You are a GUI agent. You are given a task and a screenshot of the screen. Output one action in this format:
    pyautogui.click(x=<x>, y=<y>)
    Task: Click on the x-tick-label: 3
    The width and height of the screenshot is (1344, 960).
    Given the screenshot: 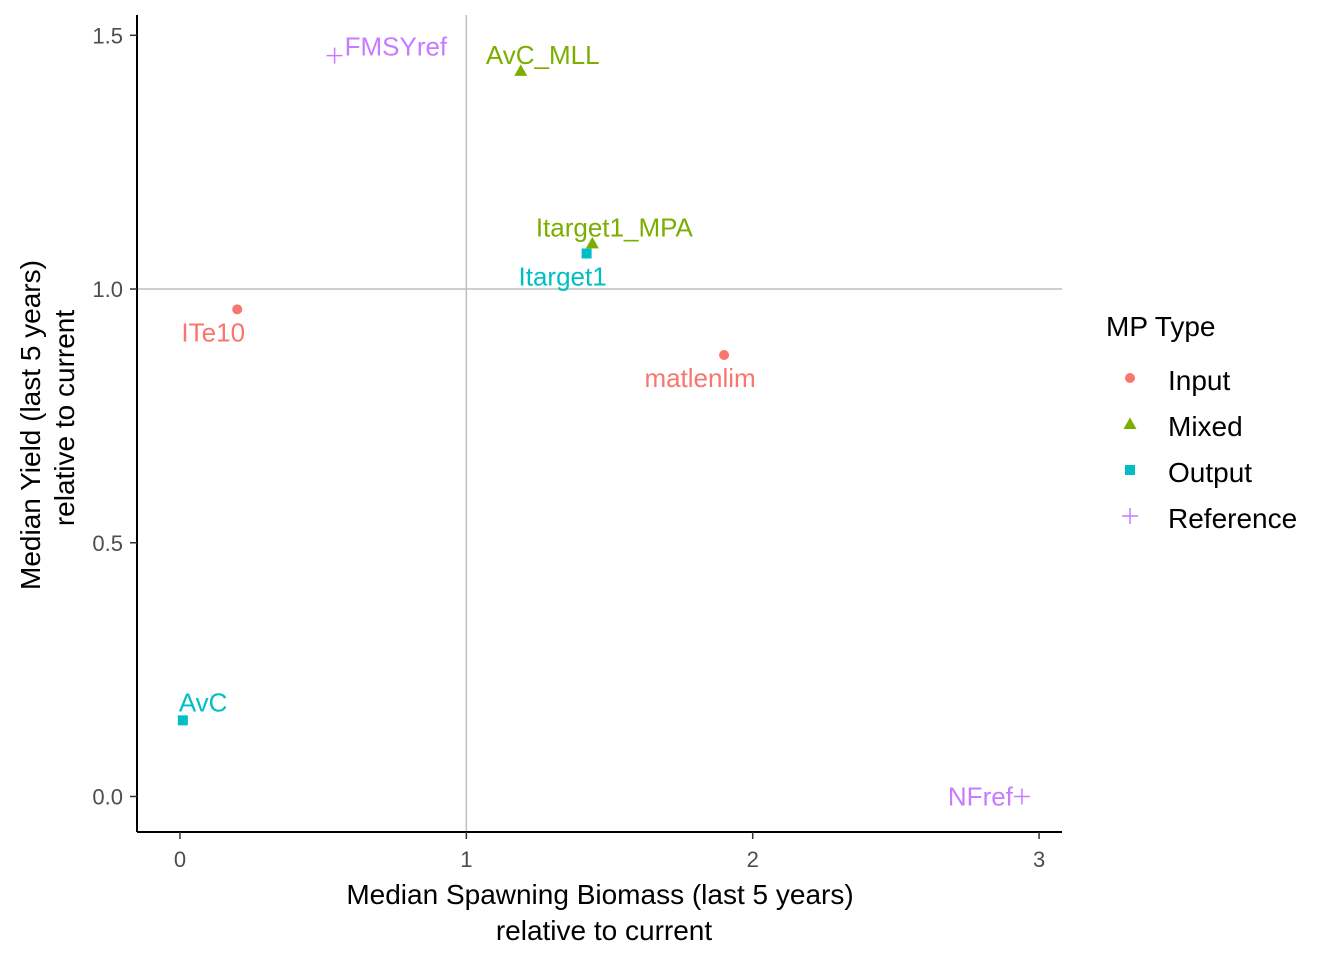 What is the action you would take?
    pyautogui.click(x=1039, y=859)
    